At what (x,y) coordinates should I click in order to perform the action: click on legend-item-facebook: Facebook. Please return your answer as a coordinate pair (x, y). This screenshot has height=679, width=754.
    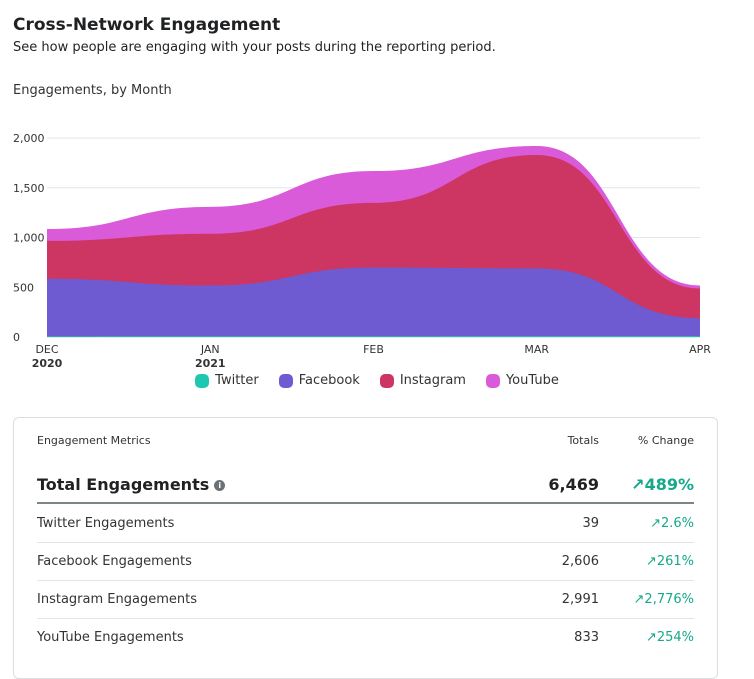
    Looking at the image, I should click on (319, 380).